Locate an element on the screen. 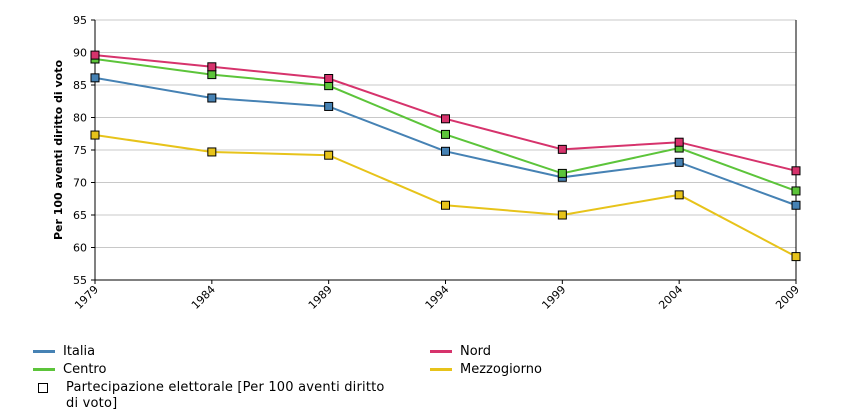 The height and width of the screenshot is (419, 853). legend-swatch-italia is located at coordinates (44, 351).